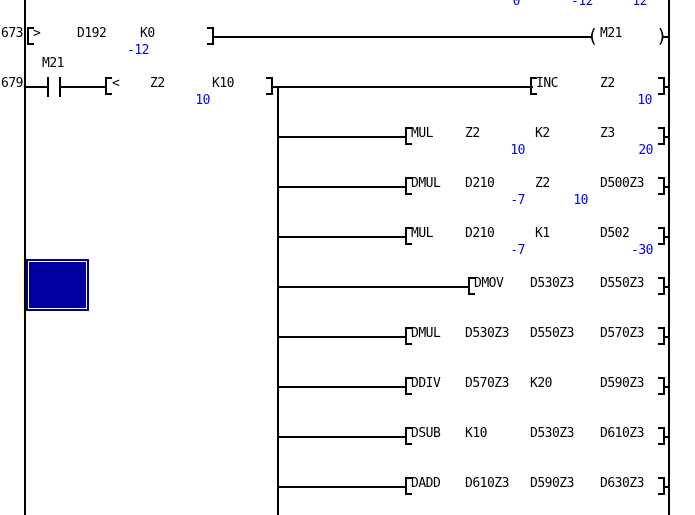  What do you see at coordinates (116, 83) in the screenshot?
I see `compare-operator: <` at bounding box center [116, 83].